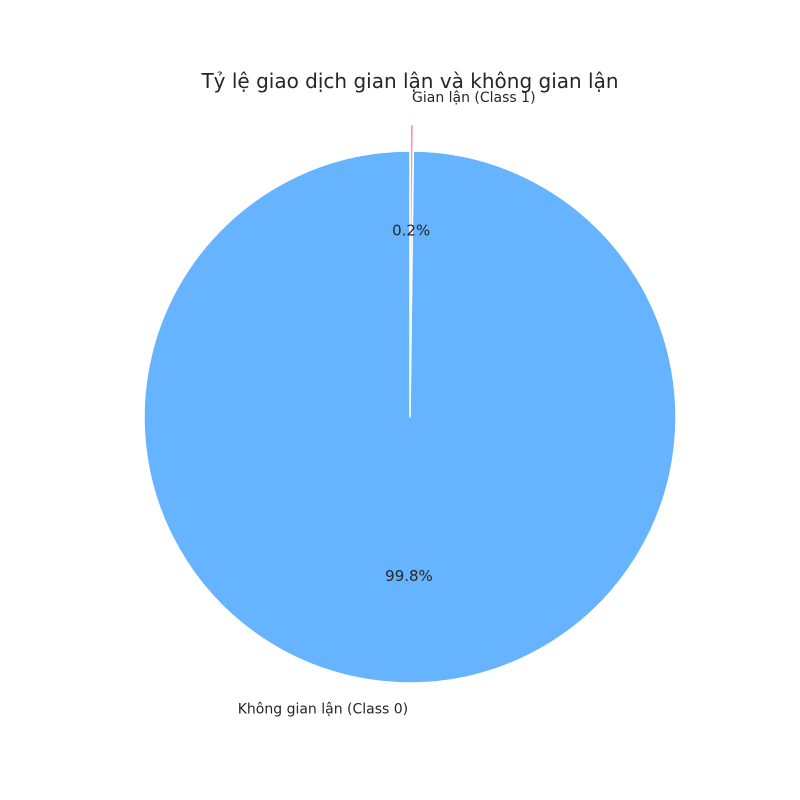 The image size is (800, 800). I want to click on slice-percentage-2: 0.2%, so click(411, 230).